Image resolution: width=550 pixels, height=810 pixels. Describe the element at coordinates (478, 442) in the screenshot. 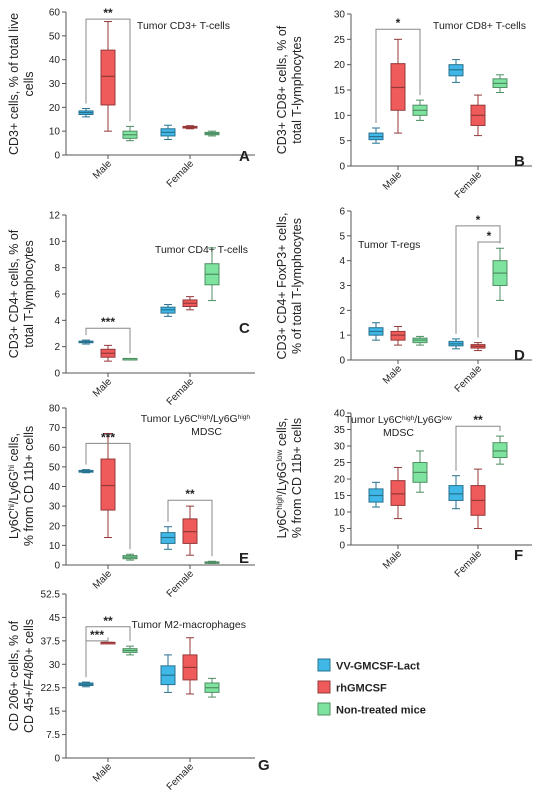

I see `significance-bracket: **` at that location.